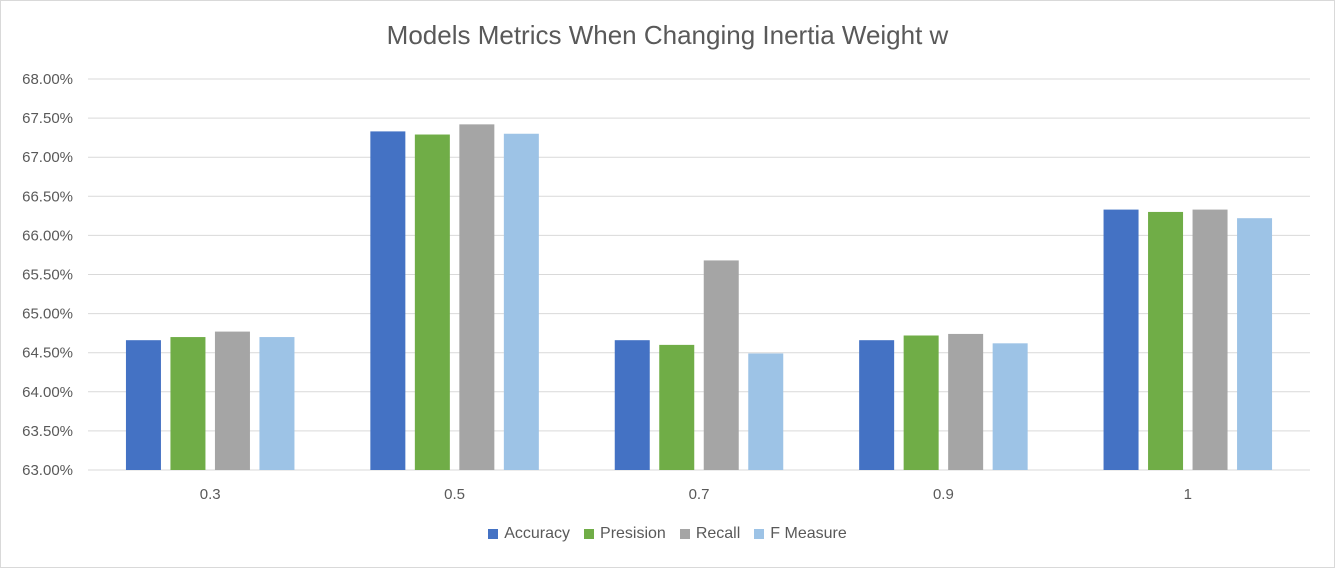 Image resolution: width=1335 pixels, height=568 pixels. Describe the element at coordinates (699, 494) in the screenshot. I see `x-tick-label: 0.7` at that location.